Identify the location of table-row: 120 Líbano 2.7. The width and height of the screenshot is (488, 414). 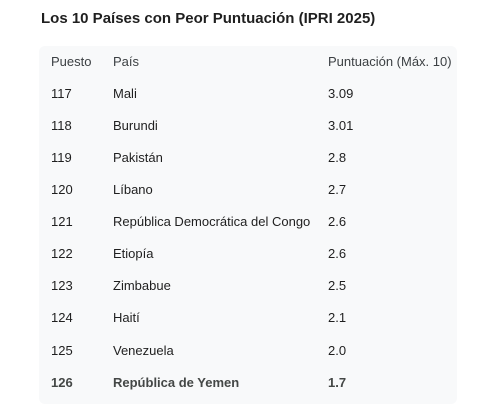
(248, 190).